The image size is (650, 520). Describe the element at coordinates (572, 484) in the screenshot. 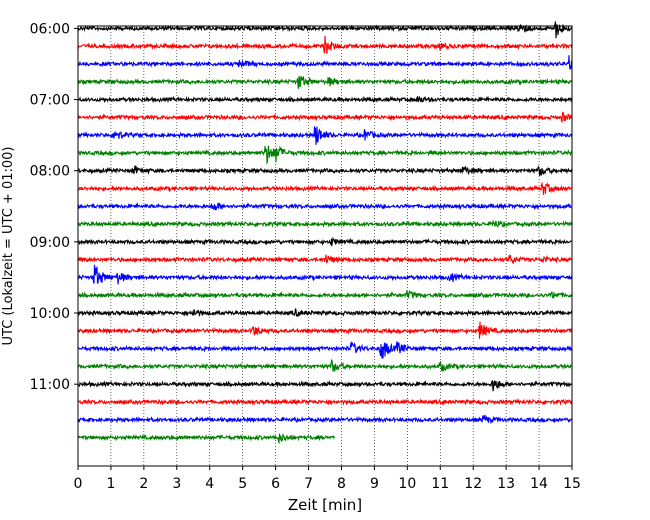

I see `x-tick-label: 15` at that location.